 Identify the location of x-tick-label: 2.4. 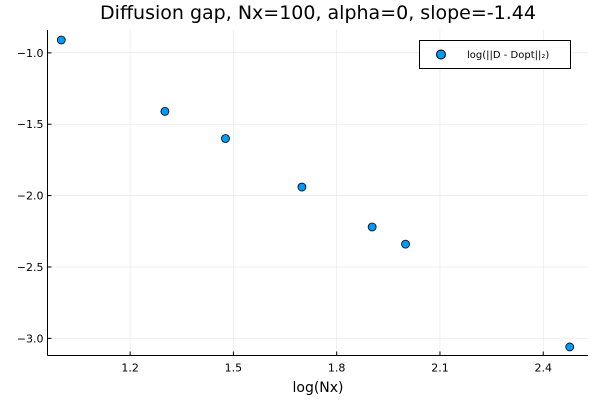
(543, 368).